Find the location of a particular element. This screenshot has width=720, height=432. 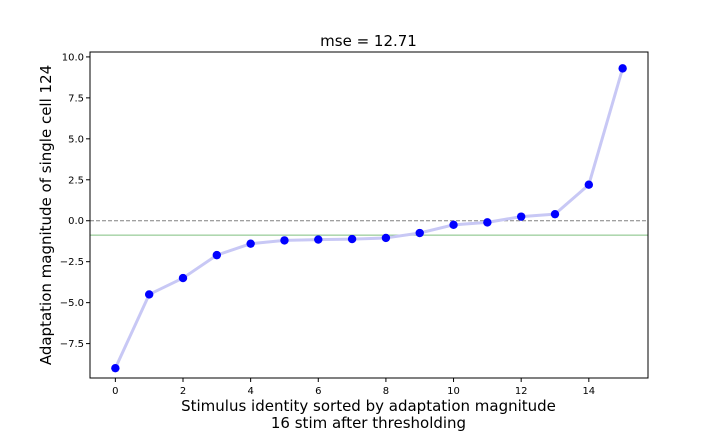

y-axis-ticks: −7.5 −5.0 −2.5 0.0 2.5 5.0 7.5 10.0 is located at coordinates (75, 201).